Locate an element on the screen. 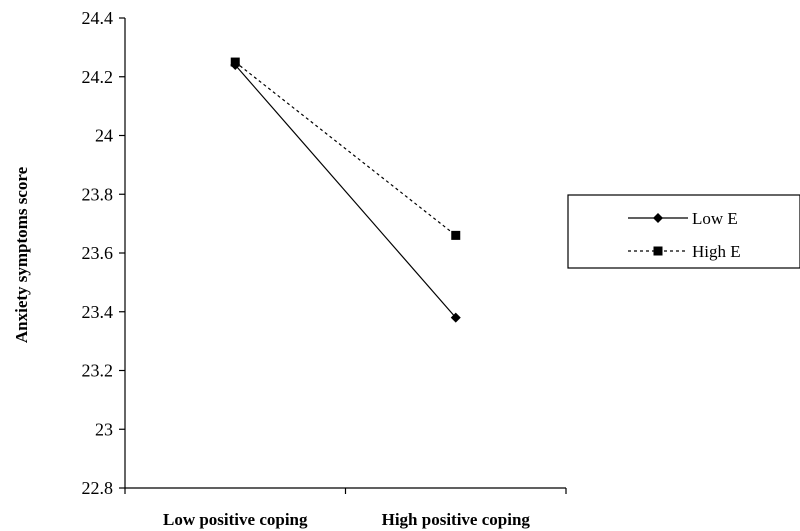  legend-item: Low E is located at coordinates (683, 218).